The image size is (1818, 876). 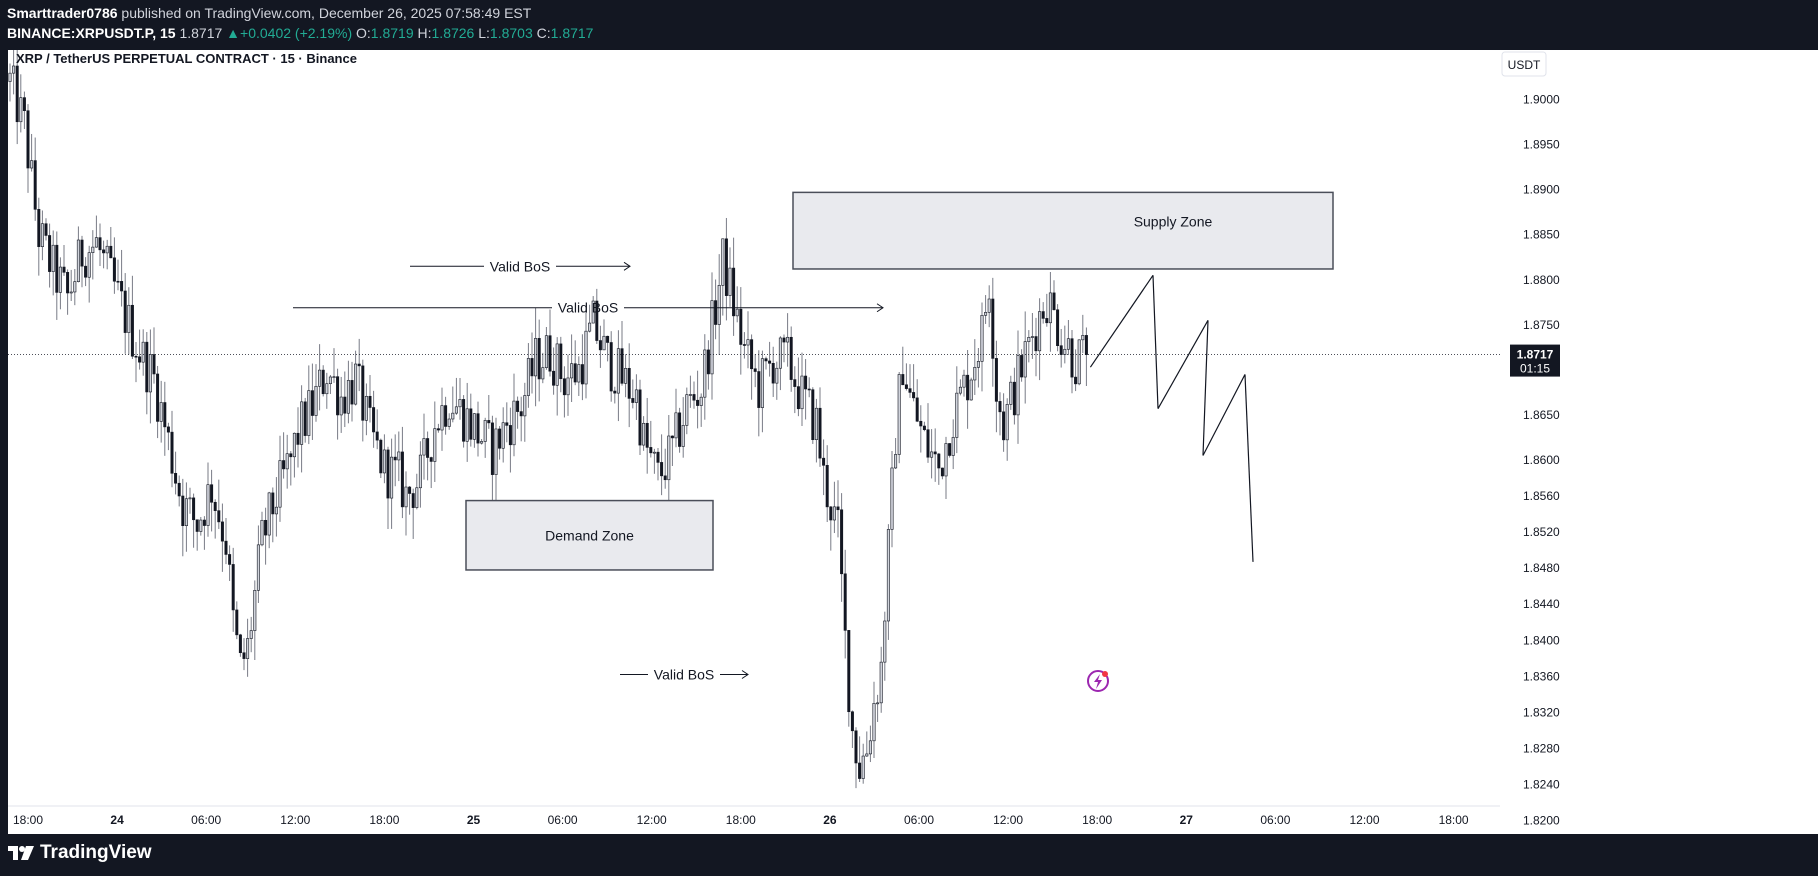 What do you see at coordinates (201, 33) in the screenshot?
I see `last-price: 1.8717` at bounding box center [201, 33].